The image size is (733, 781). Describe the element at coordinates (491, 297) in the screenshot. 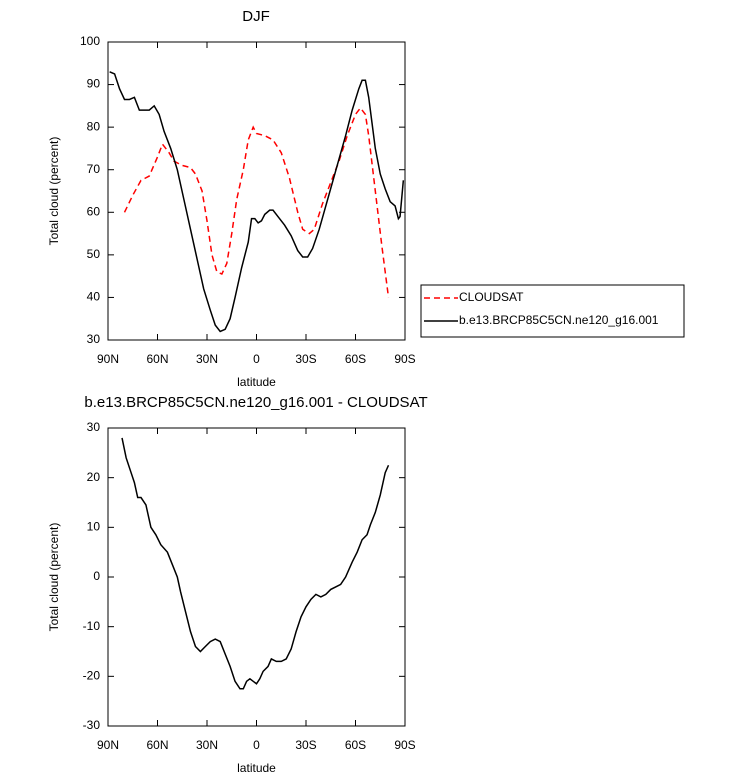

I see `legend-label: CLOUDSAT` at that location.